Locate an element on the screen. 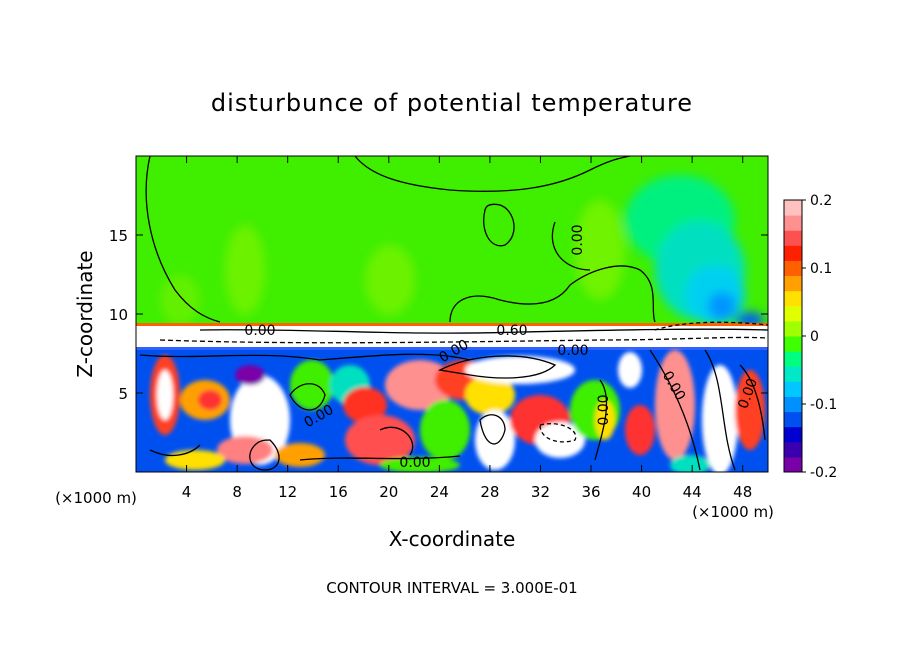  colorbar-tick-label: 0.1 is located at coordinates (821, 269).